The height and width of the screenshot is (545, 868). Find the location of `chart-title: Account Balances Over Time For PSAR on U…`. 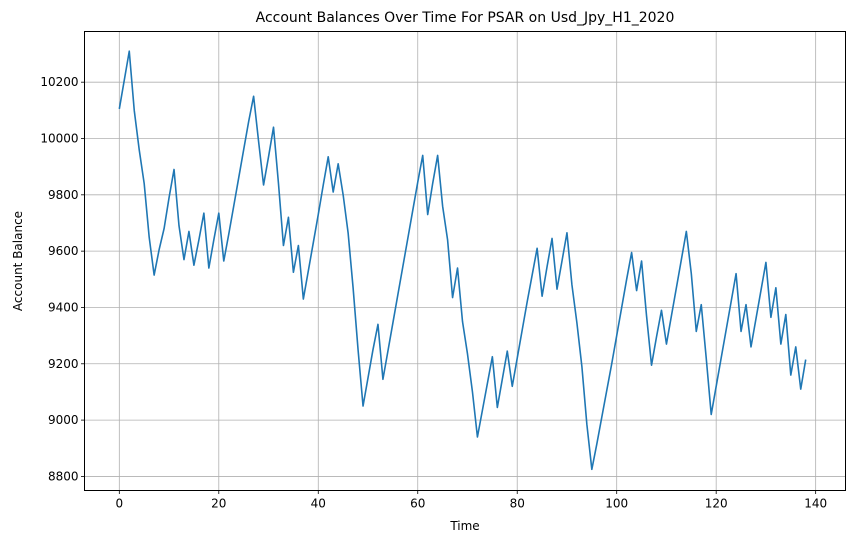

chart-title: Account Balances Over Time For PSAR on U… is located at coordinates (465, 18).